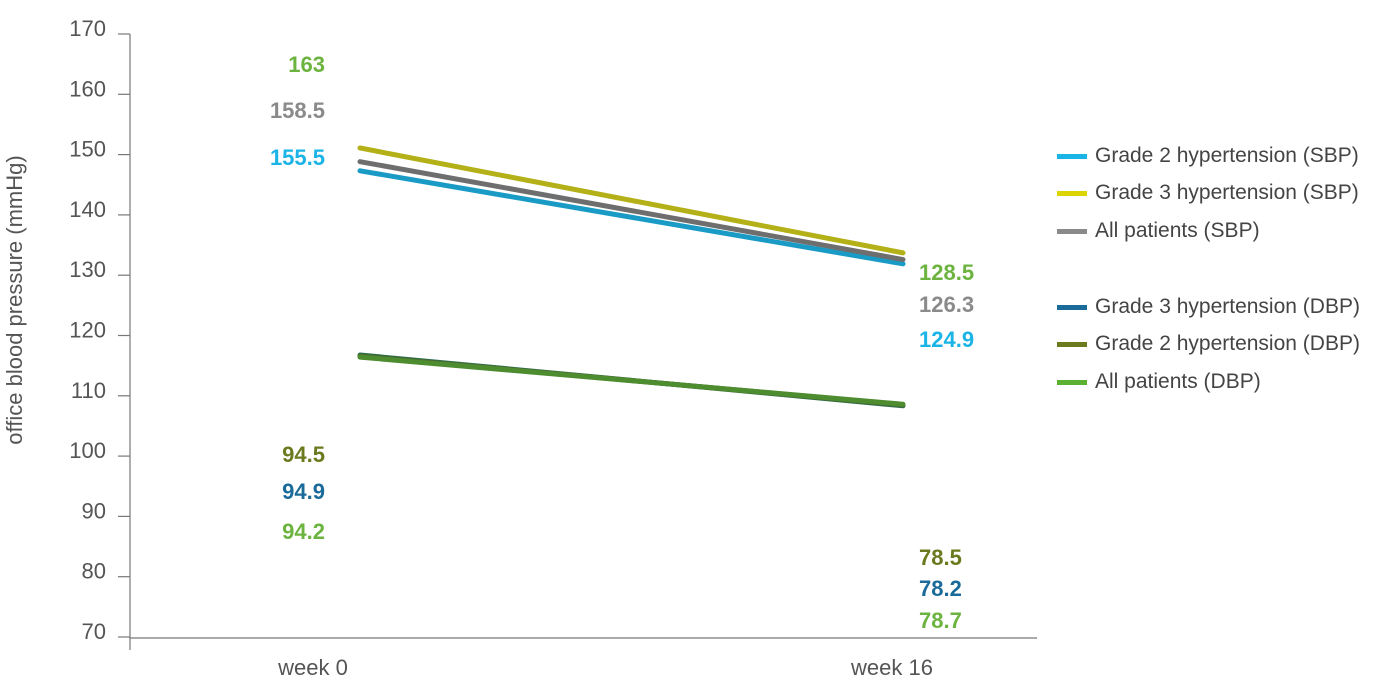  I want to click on y-tick-label: 90, so click(94, 510).